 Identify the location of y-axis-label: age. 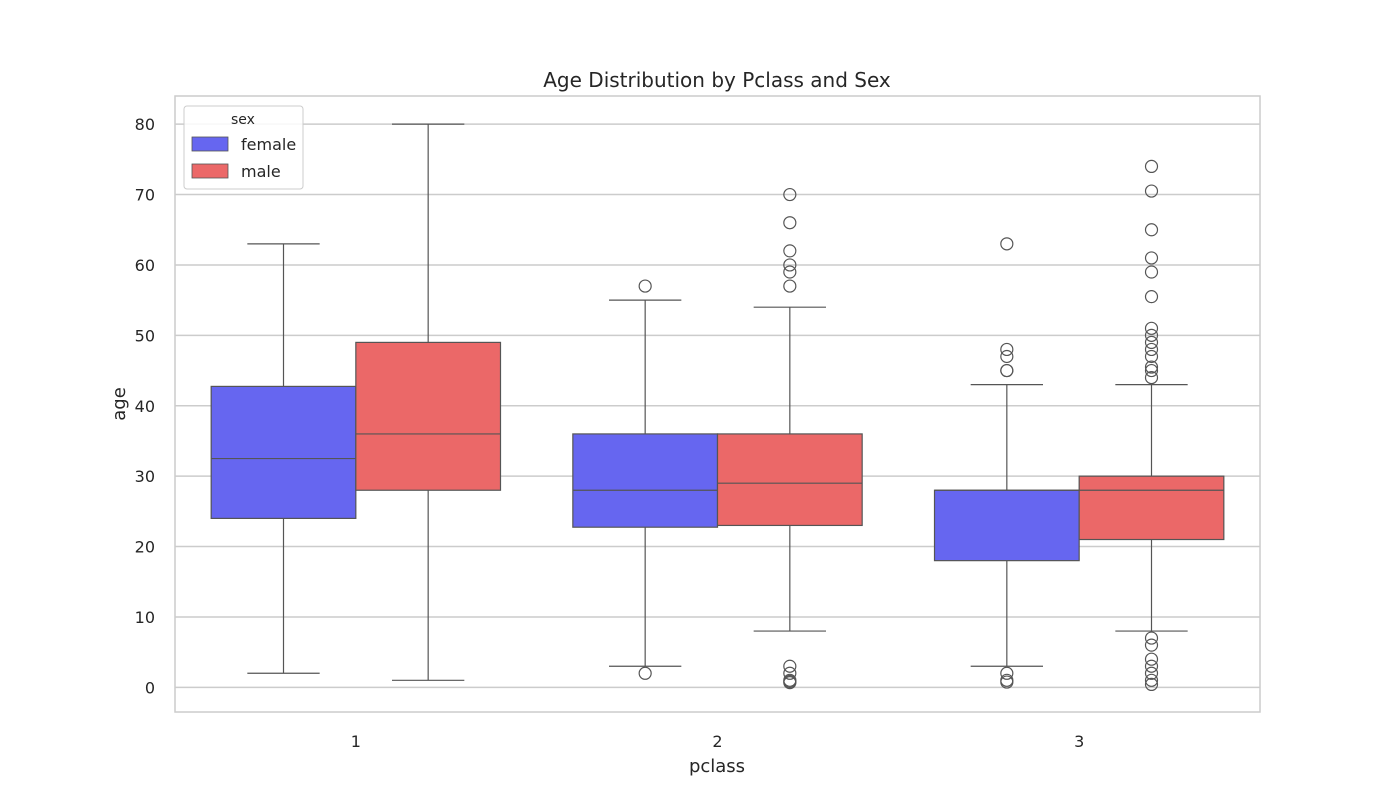
(119, 404).